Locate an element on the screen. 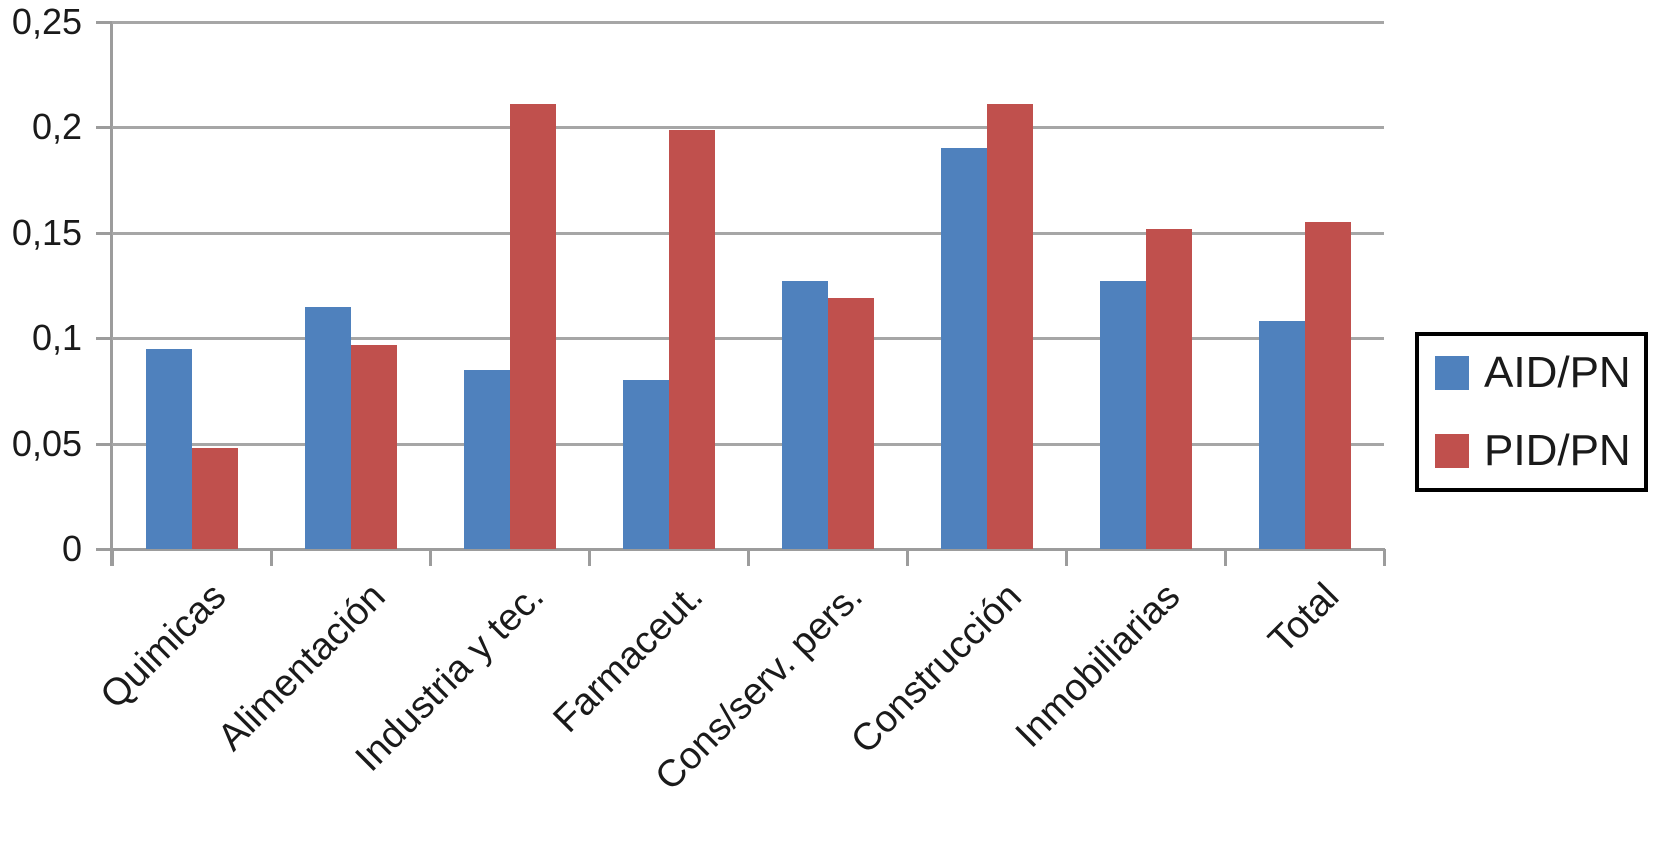  y-axis-line is located at coordinates (111, 294).